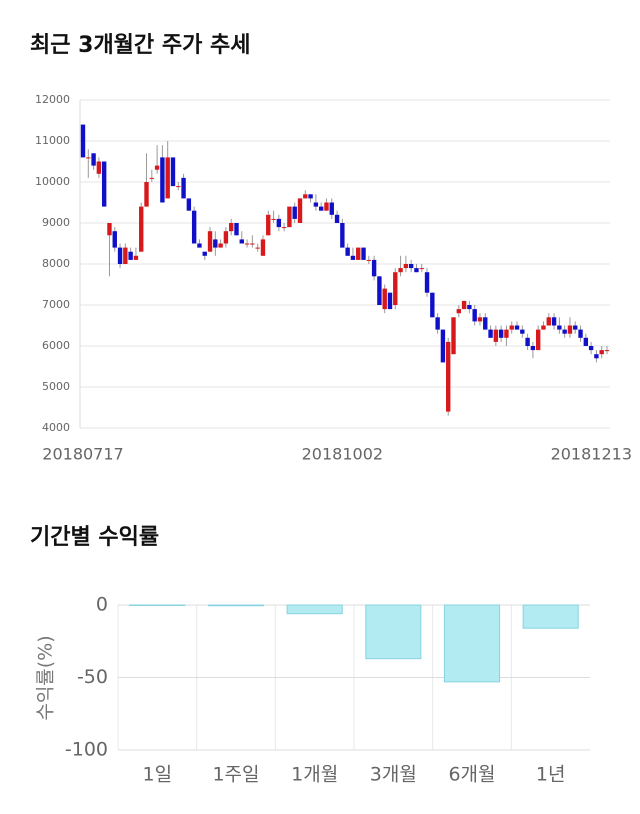 The image size is (640, 814). What do you see at coordinates (235, 775) in the screenshot?
I see `x-tick-label: 1주일` at bounding box center [235, 775].